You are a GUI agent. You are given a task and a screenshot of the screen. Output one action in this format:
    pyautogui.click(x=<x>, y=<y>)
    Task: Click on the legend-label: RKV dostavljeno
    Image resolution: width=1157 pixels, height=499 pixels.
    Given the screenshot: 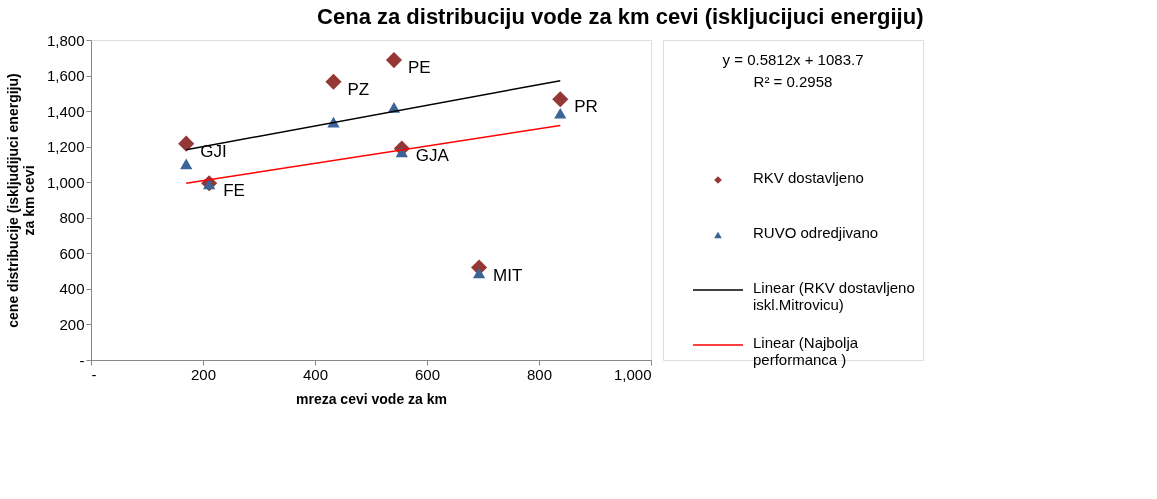 What is the action you would take?
    pyautogui.click(x=808, y=177)
    